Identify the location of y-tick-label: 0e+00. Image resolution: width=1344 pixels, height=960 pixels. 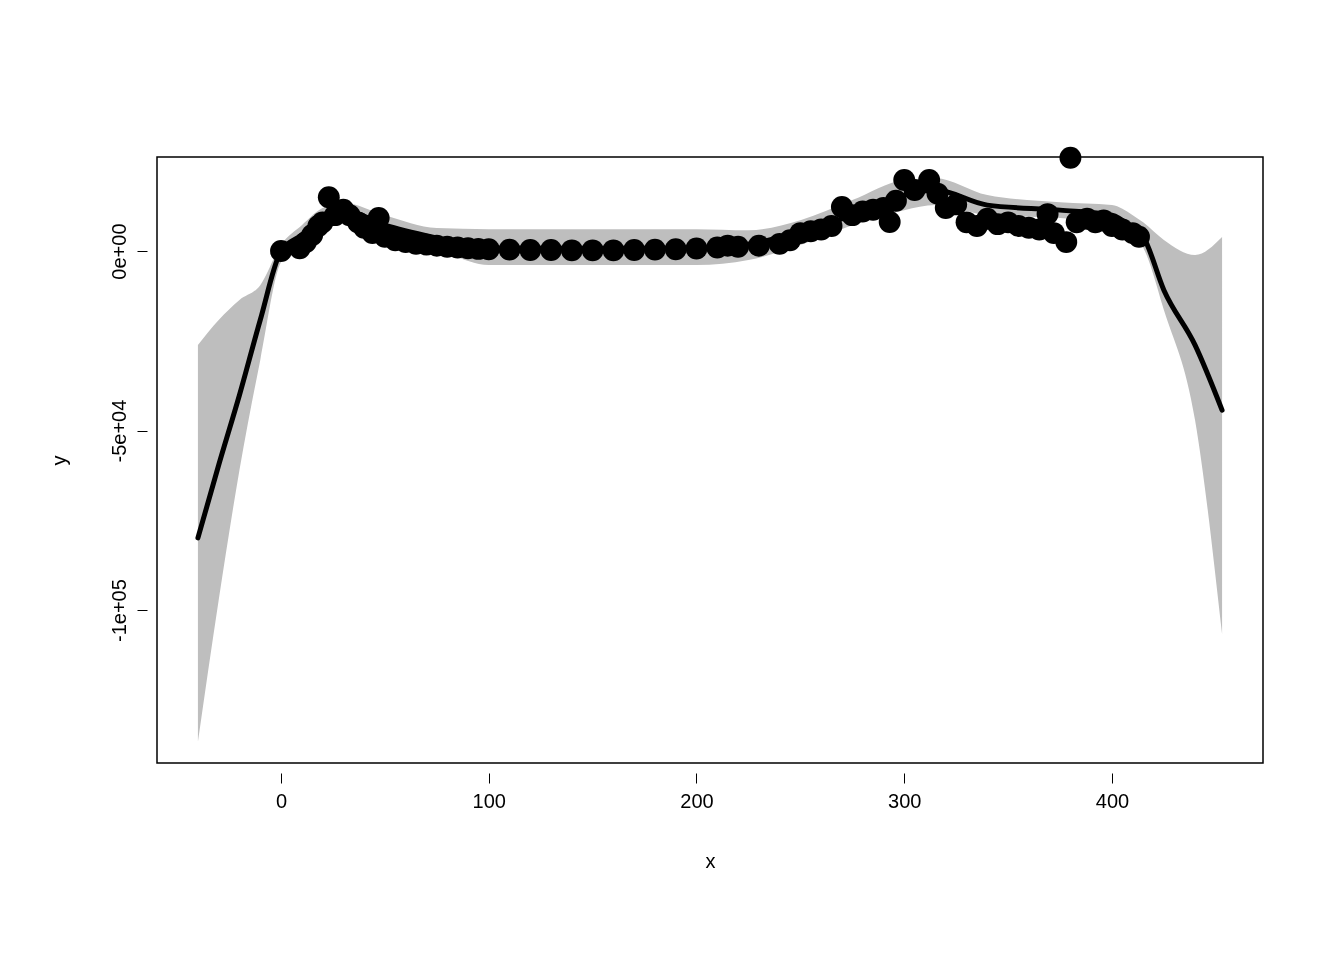
(118, 251).